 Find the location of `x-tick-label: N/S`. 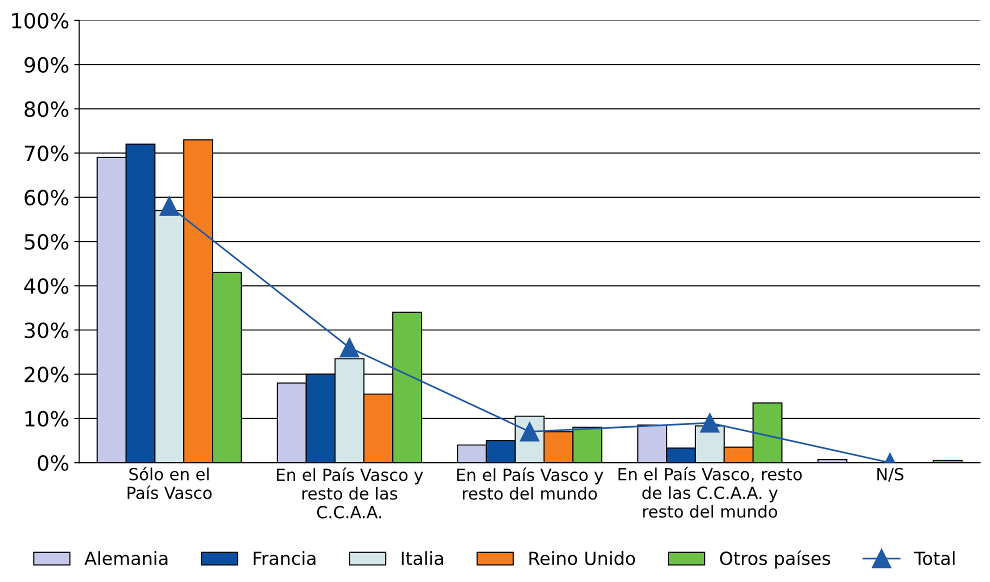

x-tick-label: N/S is located at coordinates (890, 475).